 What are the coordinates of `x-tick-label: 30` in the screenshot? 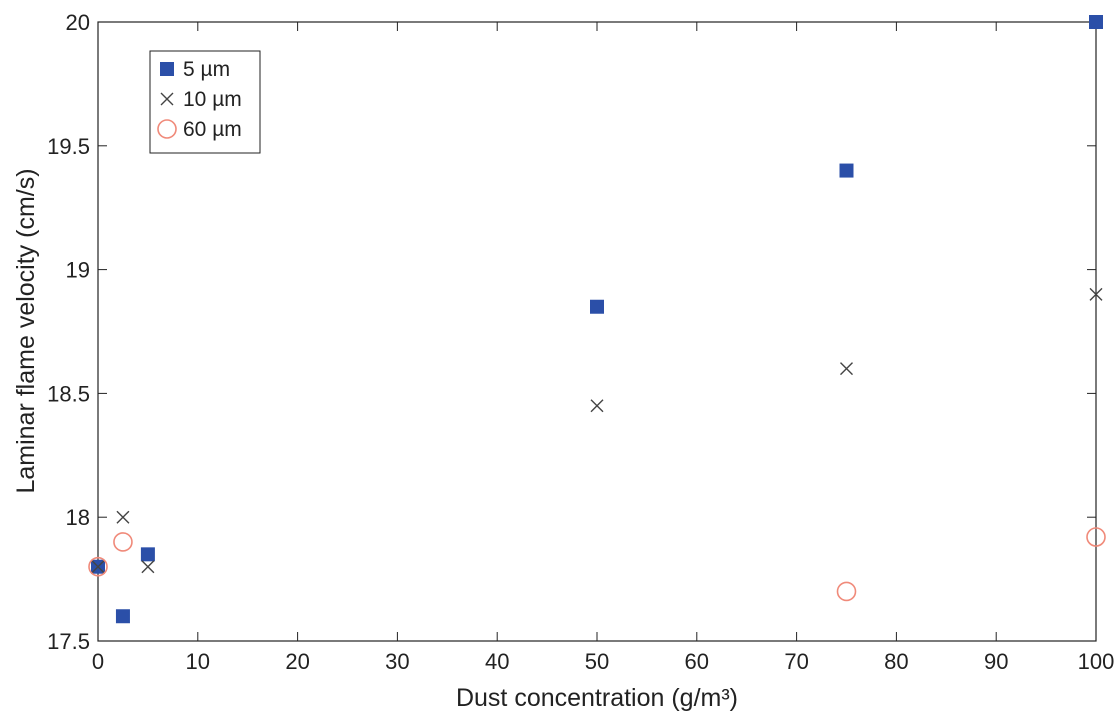 It's located at (397, 661).